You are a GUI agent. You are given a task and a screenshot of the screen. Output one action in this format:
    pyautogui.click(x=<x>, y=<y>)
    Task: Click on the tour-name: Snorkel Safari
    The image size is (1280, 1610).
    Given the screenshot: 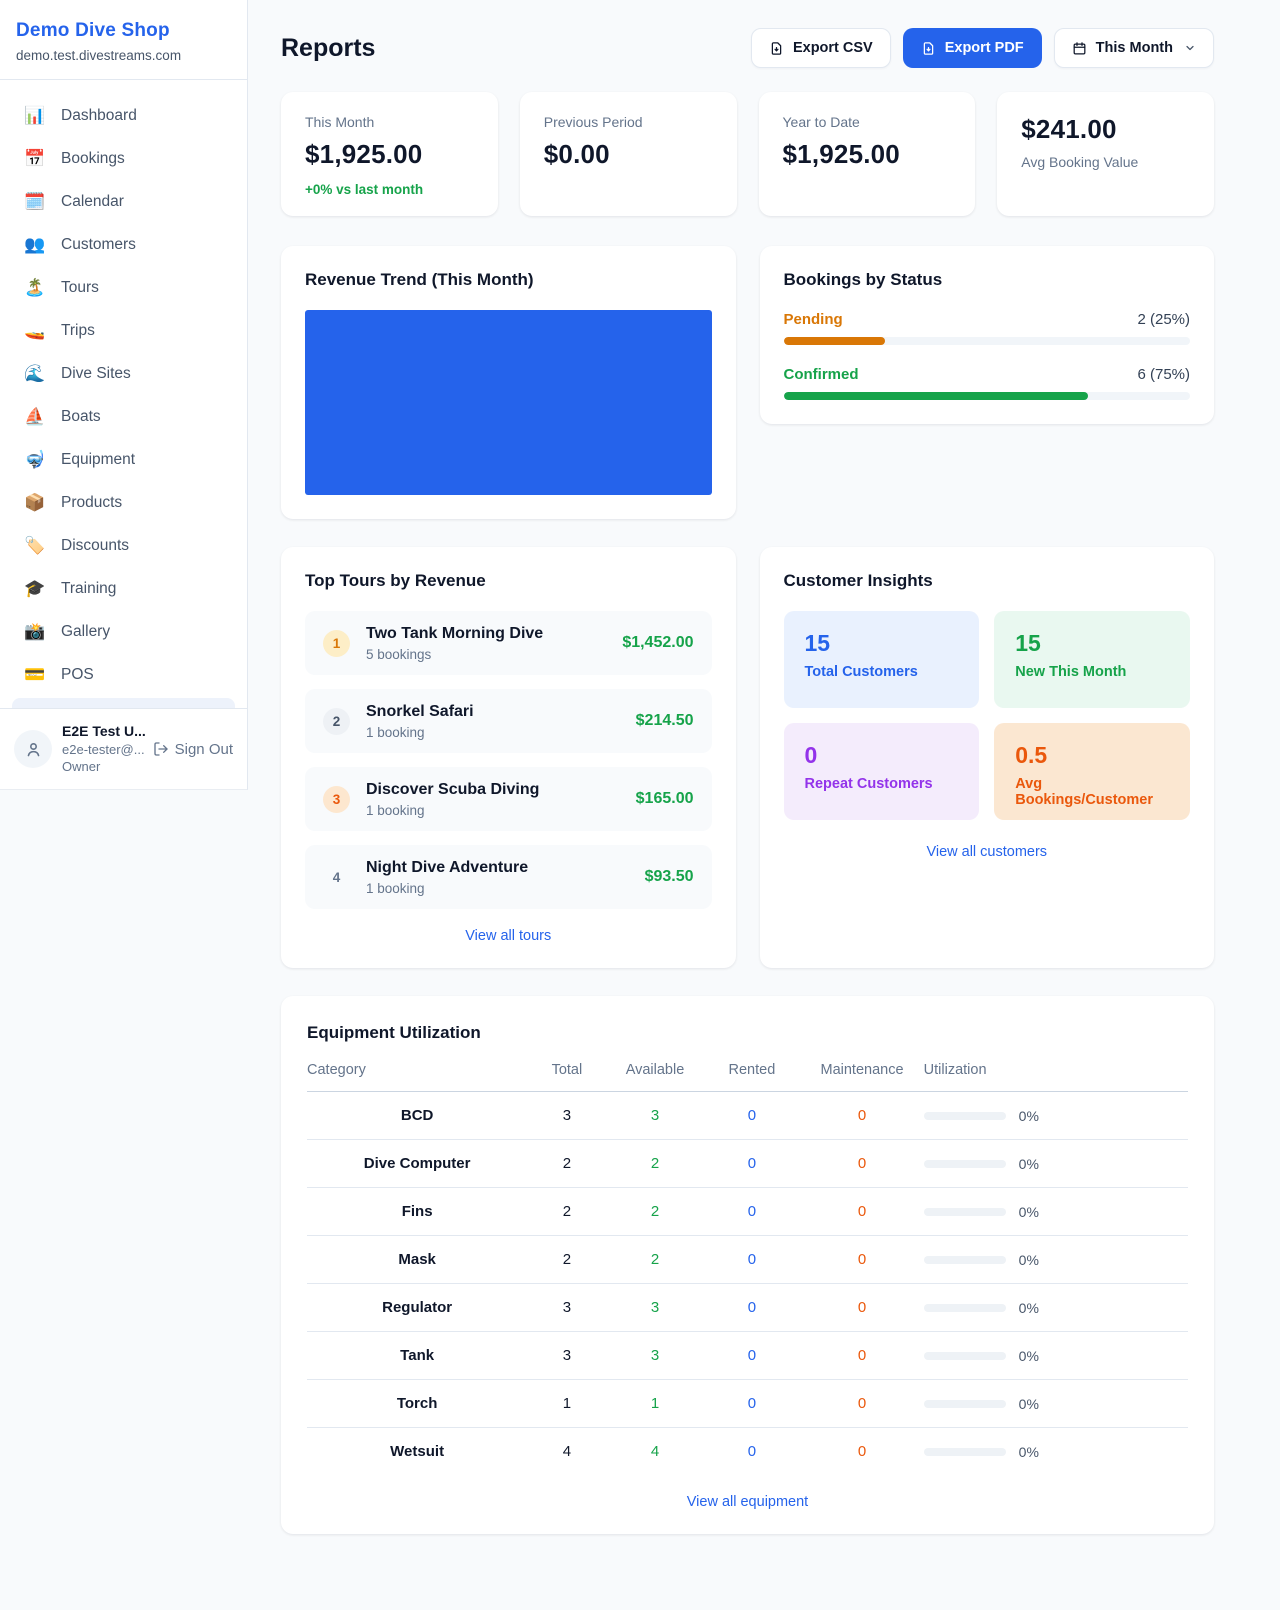 What is the action you would take?
    pyautogui.click(x=420, y=711)
    